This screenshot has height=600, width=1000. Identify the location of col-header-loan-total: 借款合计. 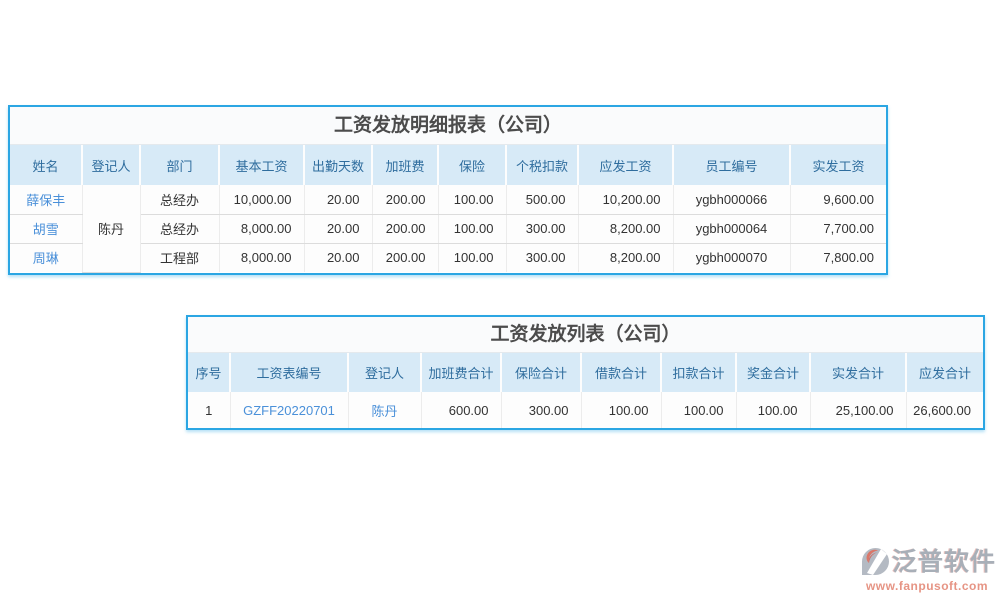
(621, 372).